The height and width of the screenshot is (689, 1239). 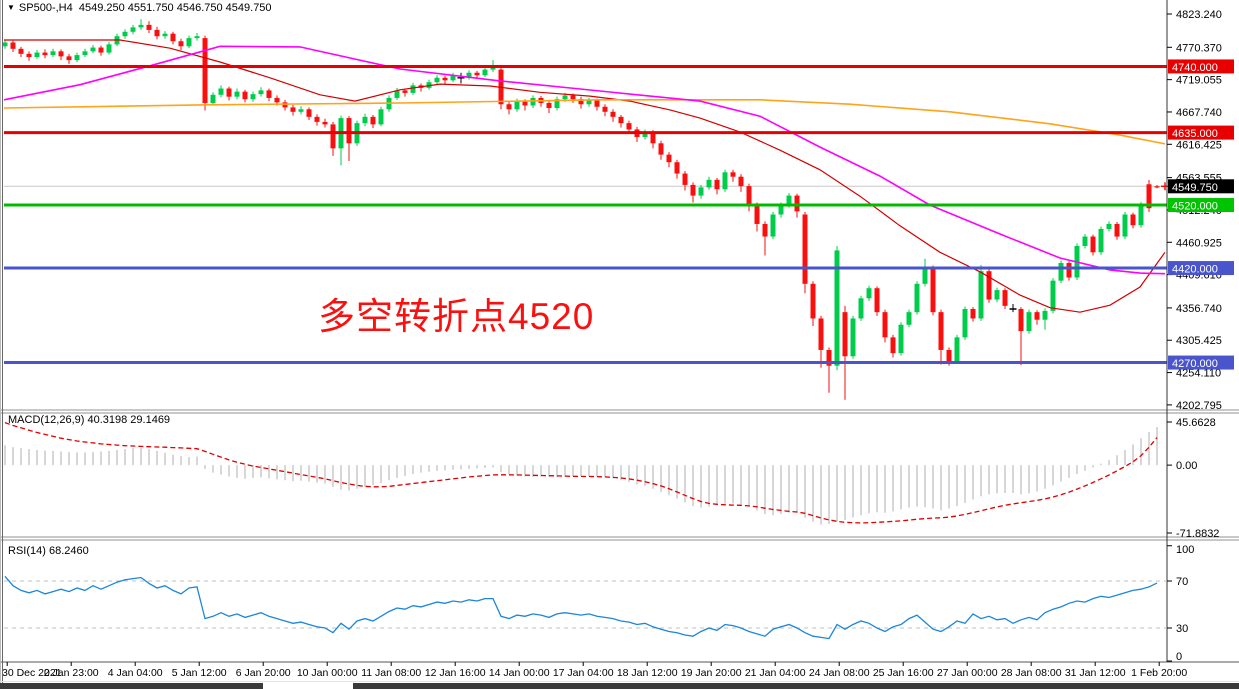 I want to click on svg-text: 18 Jan 12:00, so click(x=647, y=673).